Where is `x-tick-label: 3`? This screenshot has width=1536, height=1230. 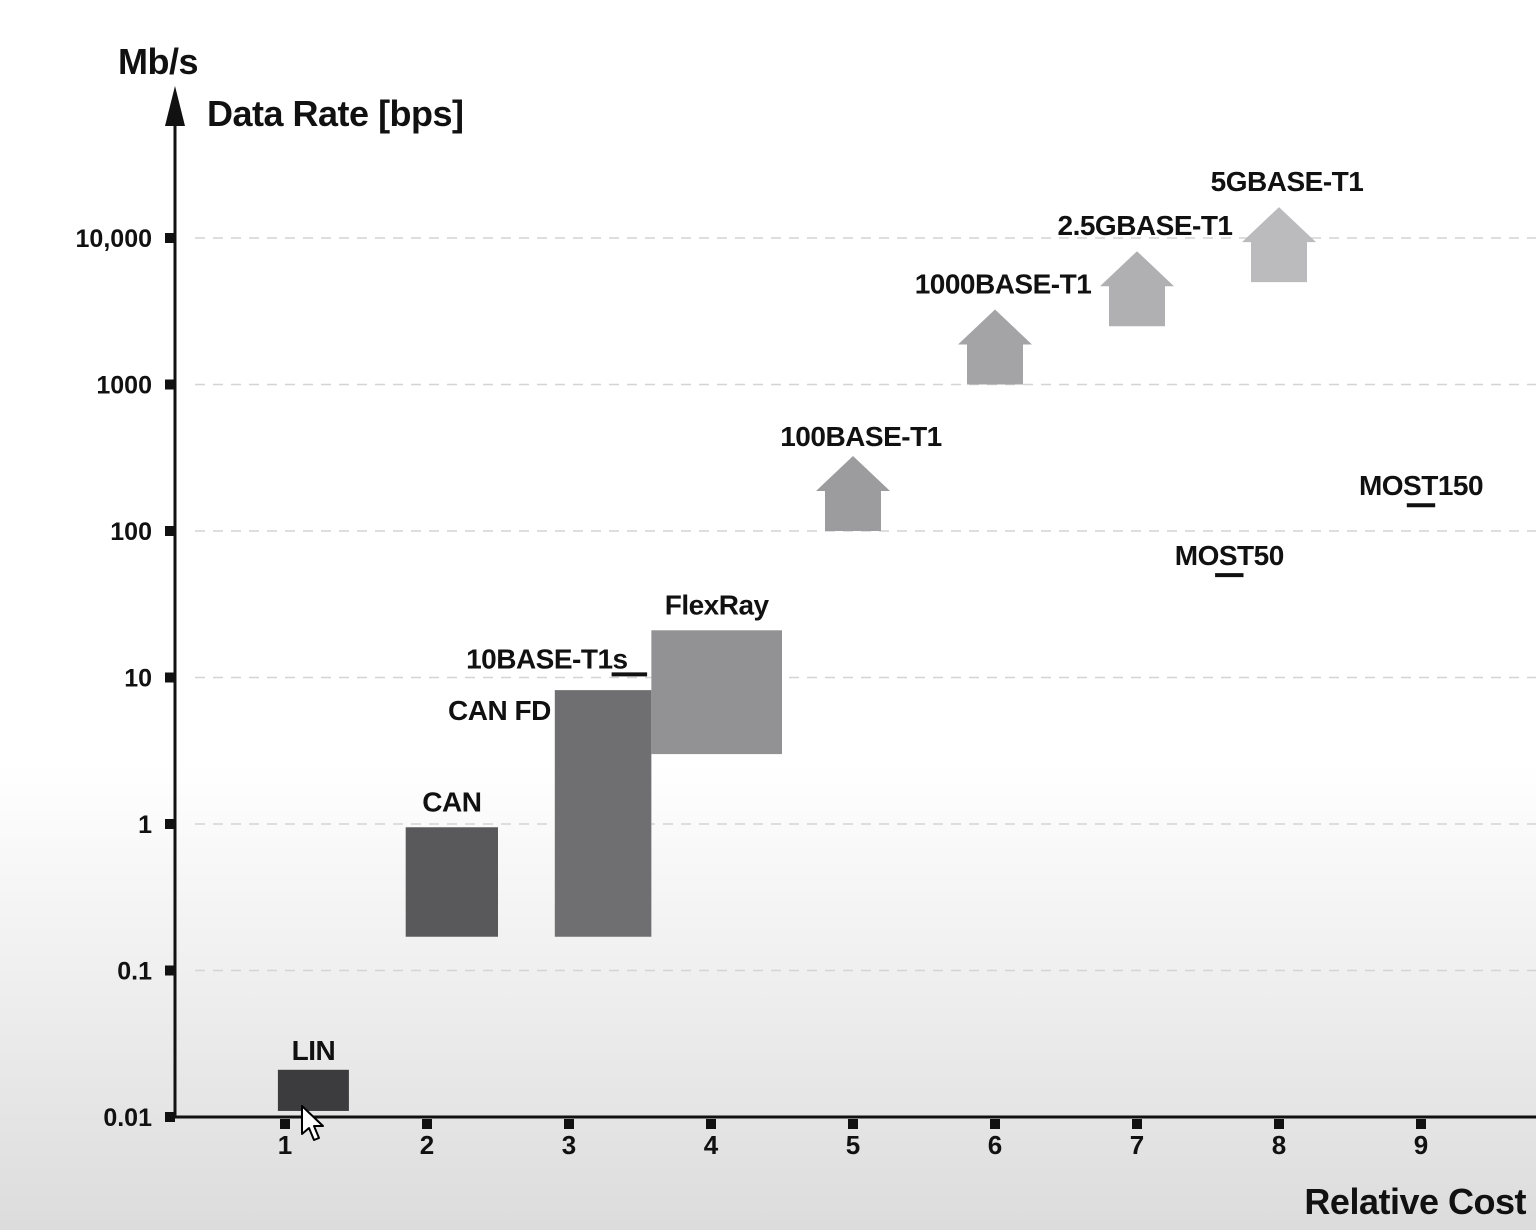 x-tick-label: 3 is located at coordinates (569, 1145).